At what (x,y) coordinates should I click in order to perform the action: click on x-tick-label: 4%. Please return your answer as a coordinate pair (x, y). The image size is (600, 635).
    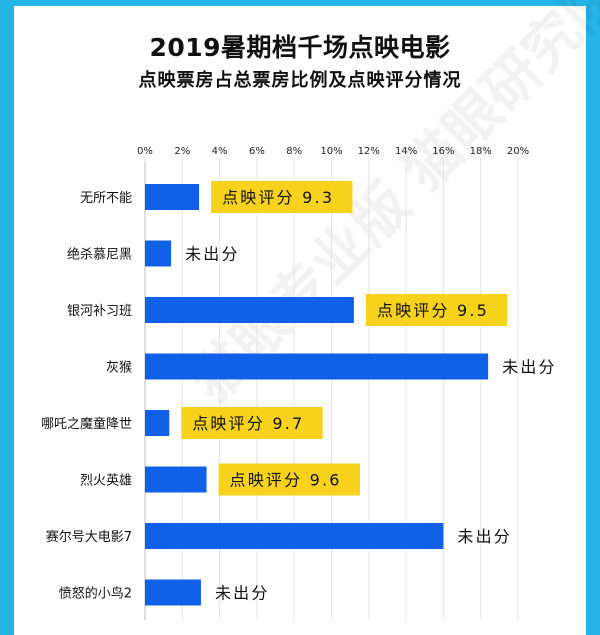
    Looking at the image, I should click on (220, 151).